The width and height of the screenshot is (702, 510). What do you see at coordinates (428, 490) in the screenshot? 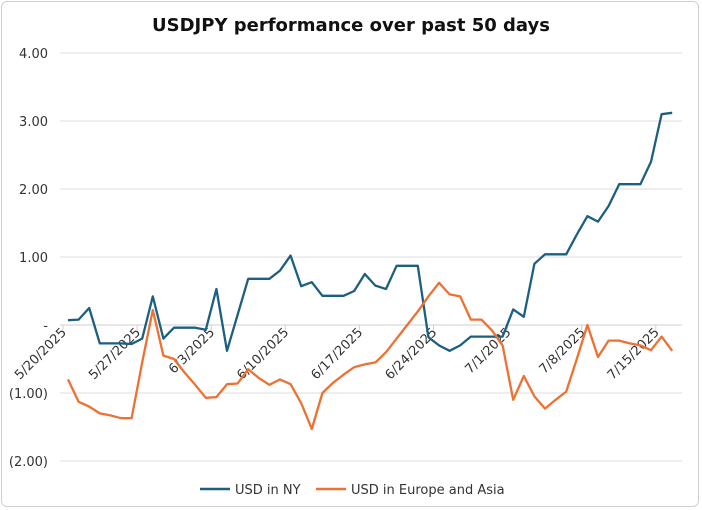
I see `legend-label-eu-asia: USD in Europe and Asia` at bounding box center [428, 490].